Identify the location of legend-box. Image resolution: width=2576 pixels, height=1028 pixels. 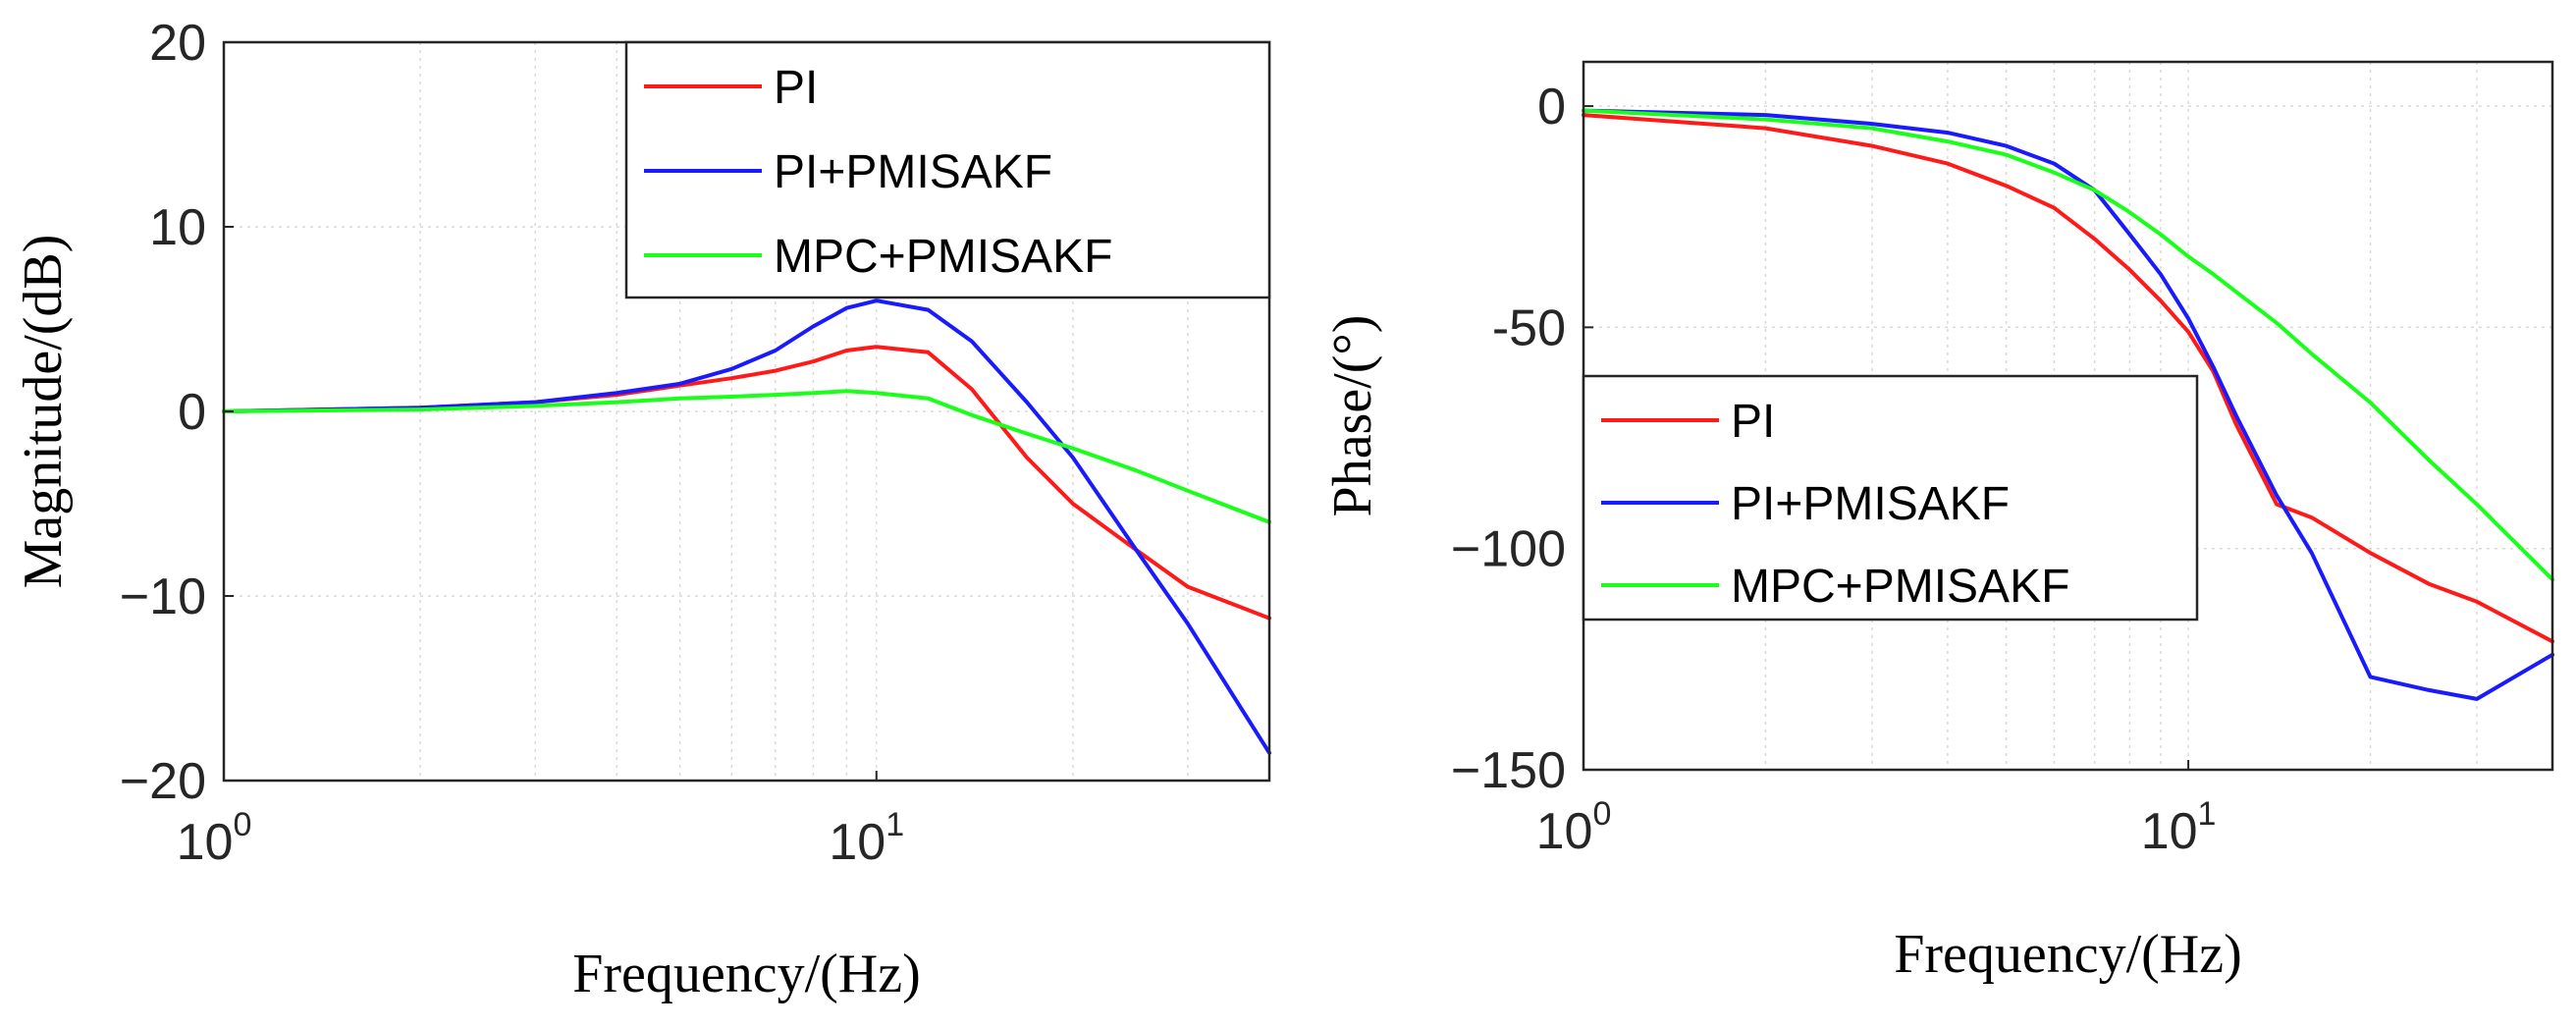
(1890, 498).